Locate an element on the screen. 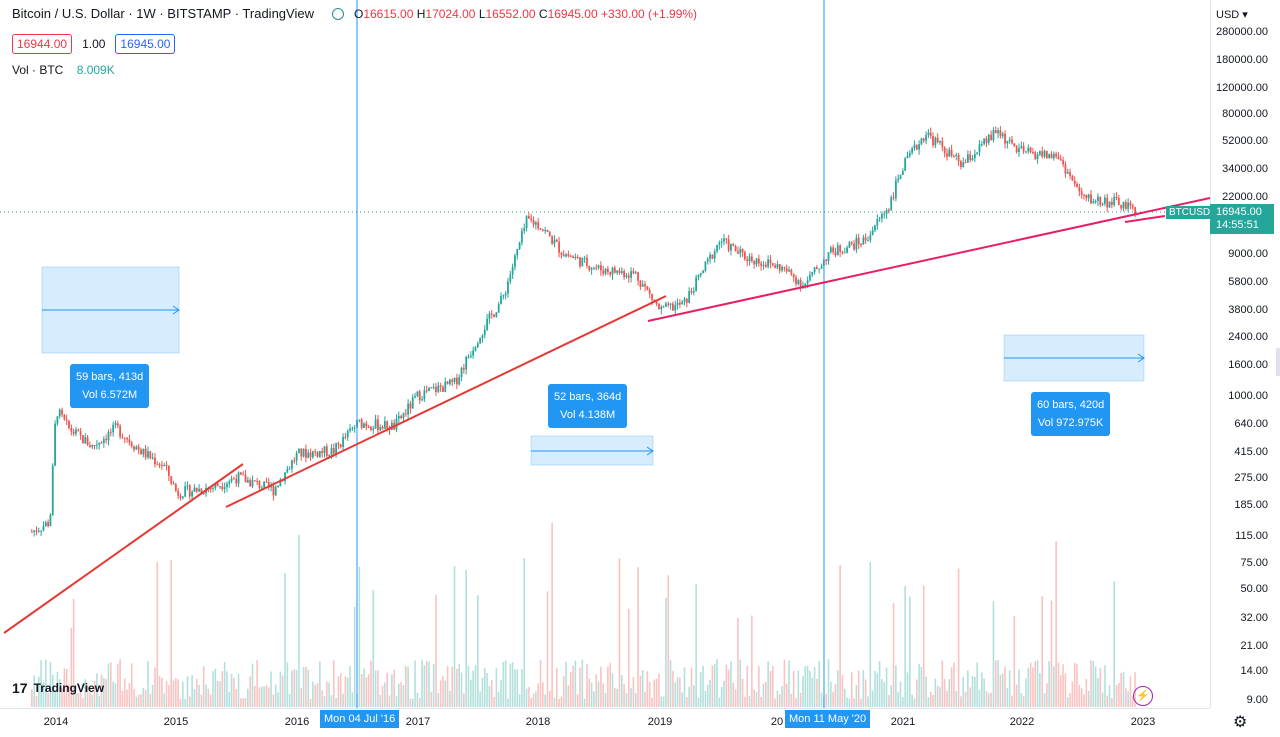 This screenshot has width=1280, height=737. time-axis-bar is located at coordinates (605, 722).